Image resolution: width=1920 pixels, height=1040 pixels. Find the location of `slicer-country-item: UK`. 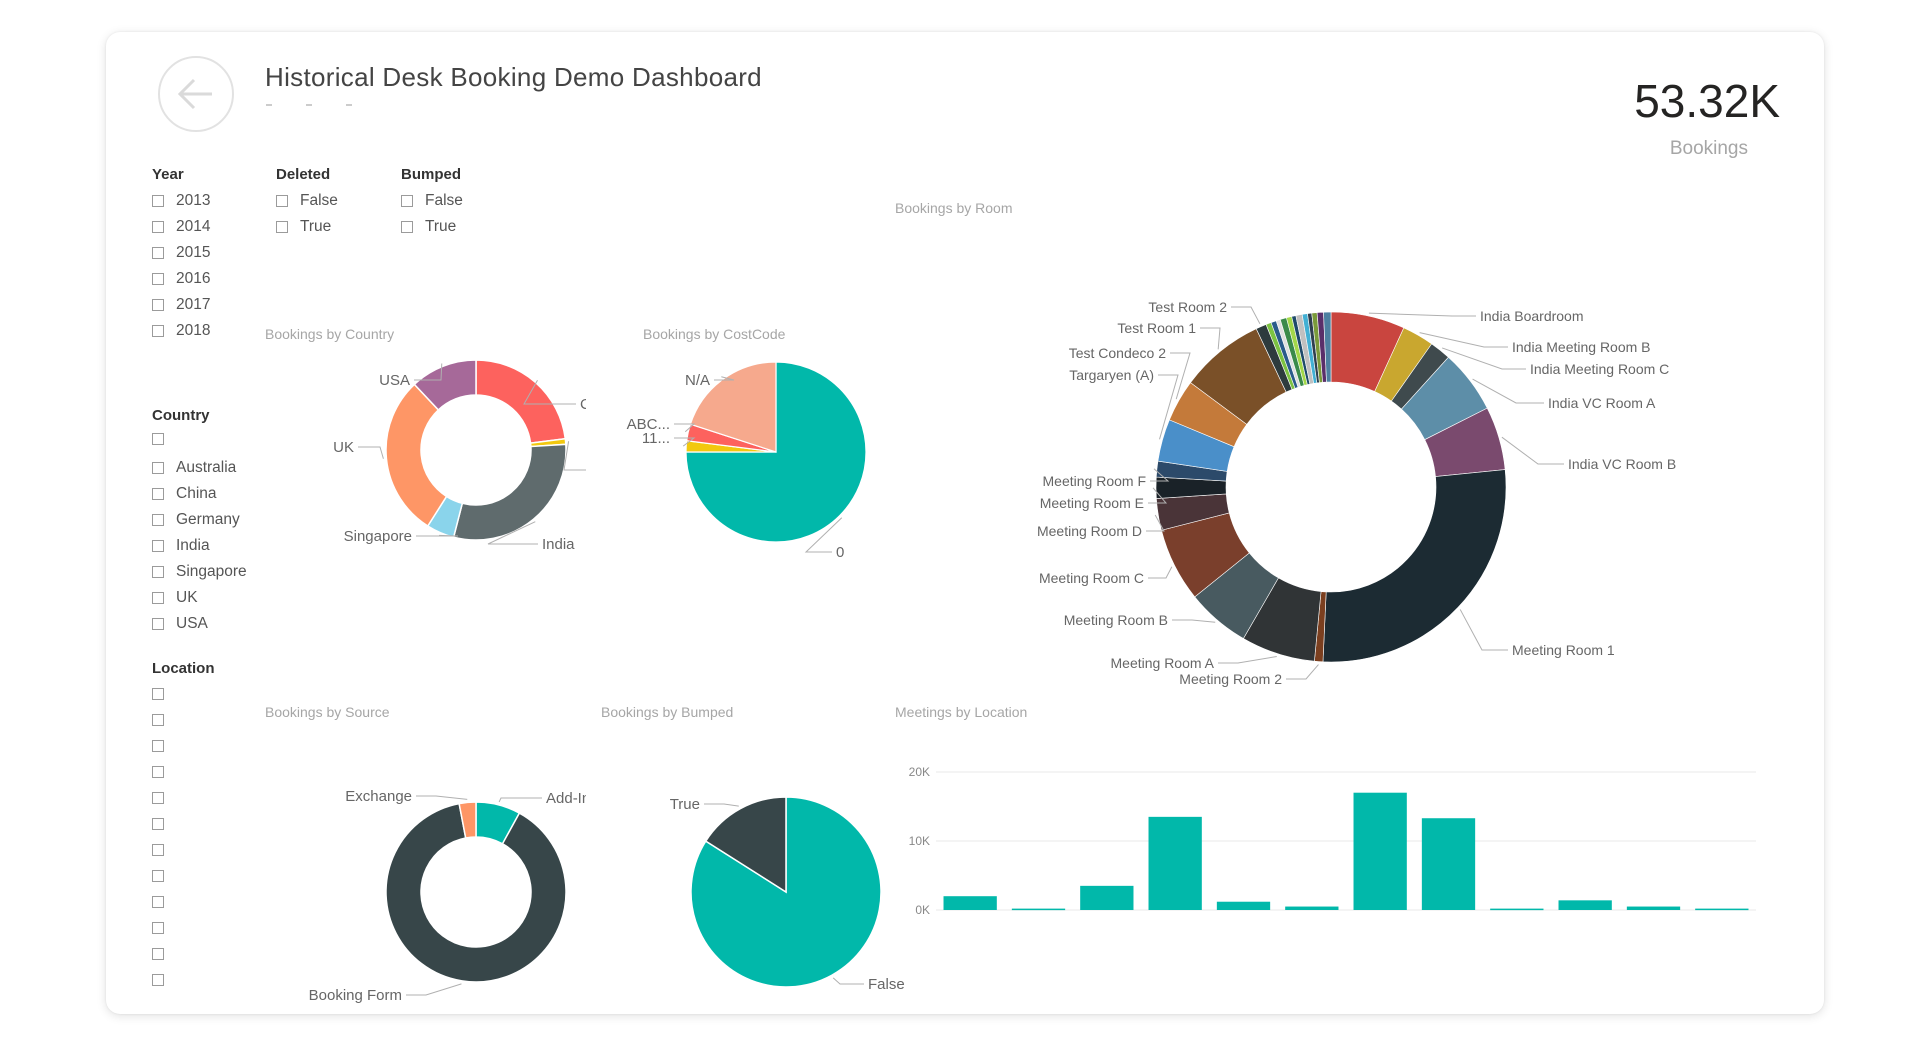

slicer-country-item: UK is located at coordinates (175, 598).